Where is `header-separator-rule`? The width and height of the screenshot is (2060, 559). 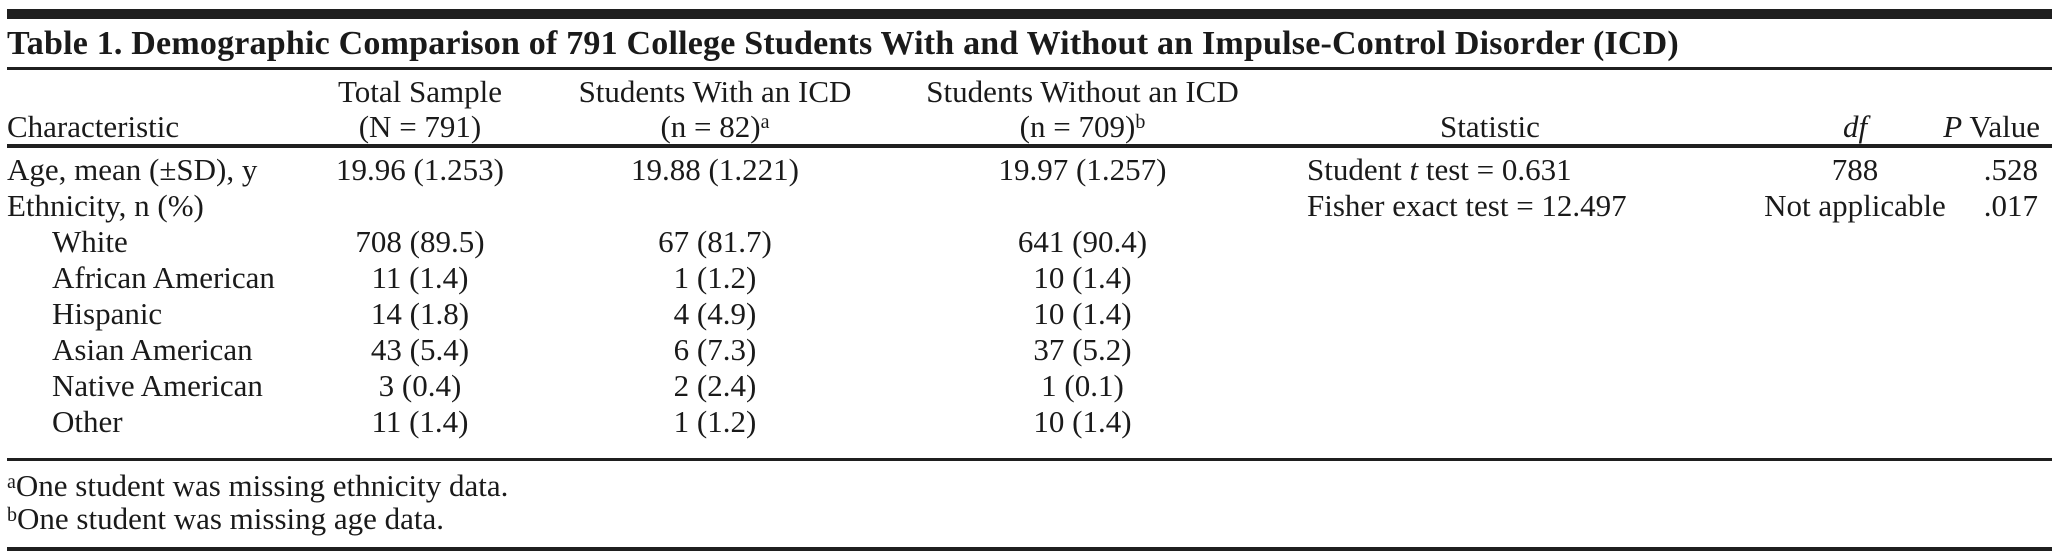 header-separator-rule is located at coordinates (1029, 146).